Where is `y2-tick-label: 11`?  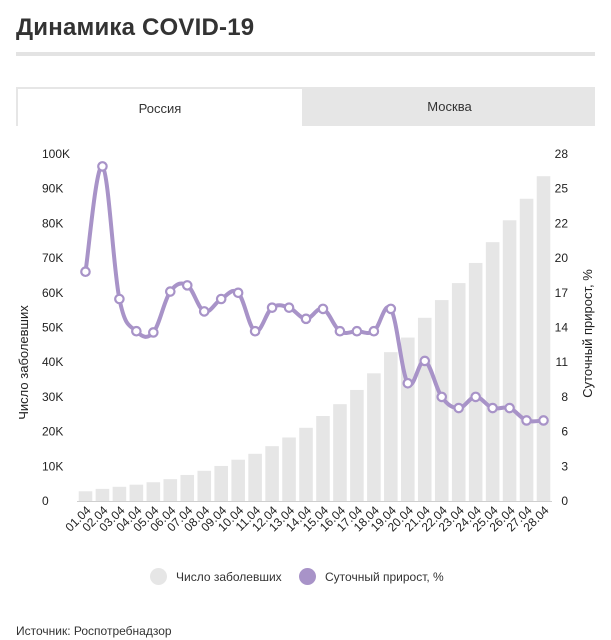
y2-tick-label: 11 is located at coordinates (562, 362).